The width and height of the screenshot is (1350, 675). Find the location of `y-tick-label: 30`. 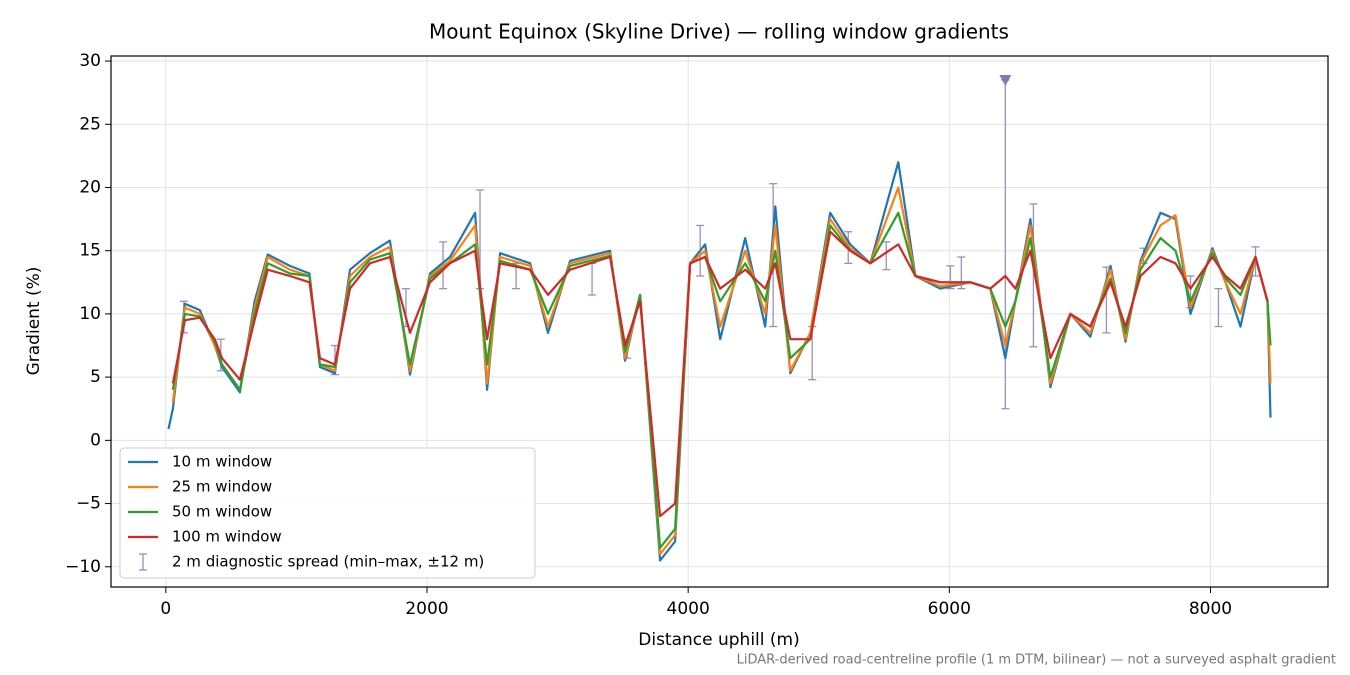

y-tick-label: 30 is located at coordinates (90, 61).